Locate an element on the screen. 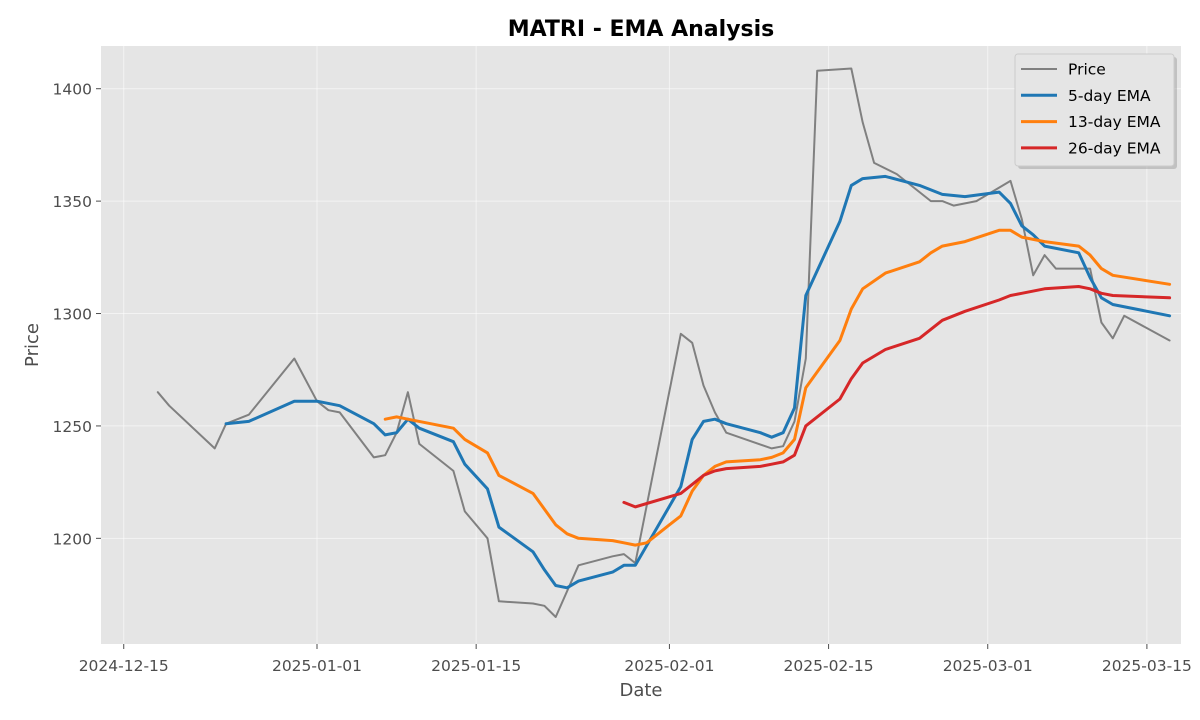  y-axis-label: Price is located at coordinates (32, 345).